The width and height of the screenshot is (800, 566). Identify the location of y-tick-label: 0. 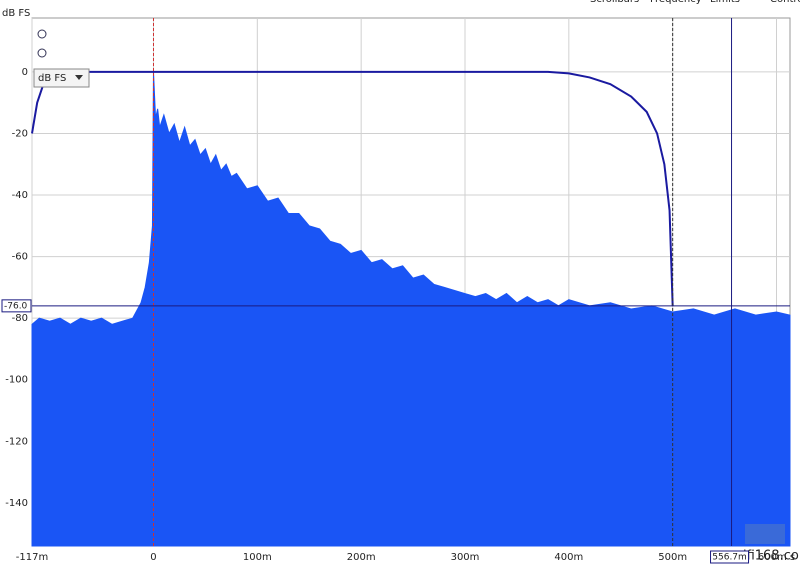
(25, 72).